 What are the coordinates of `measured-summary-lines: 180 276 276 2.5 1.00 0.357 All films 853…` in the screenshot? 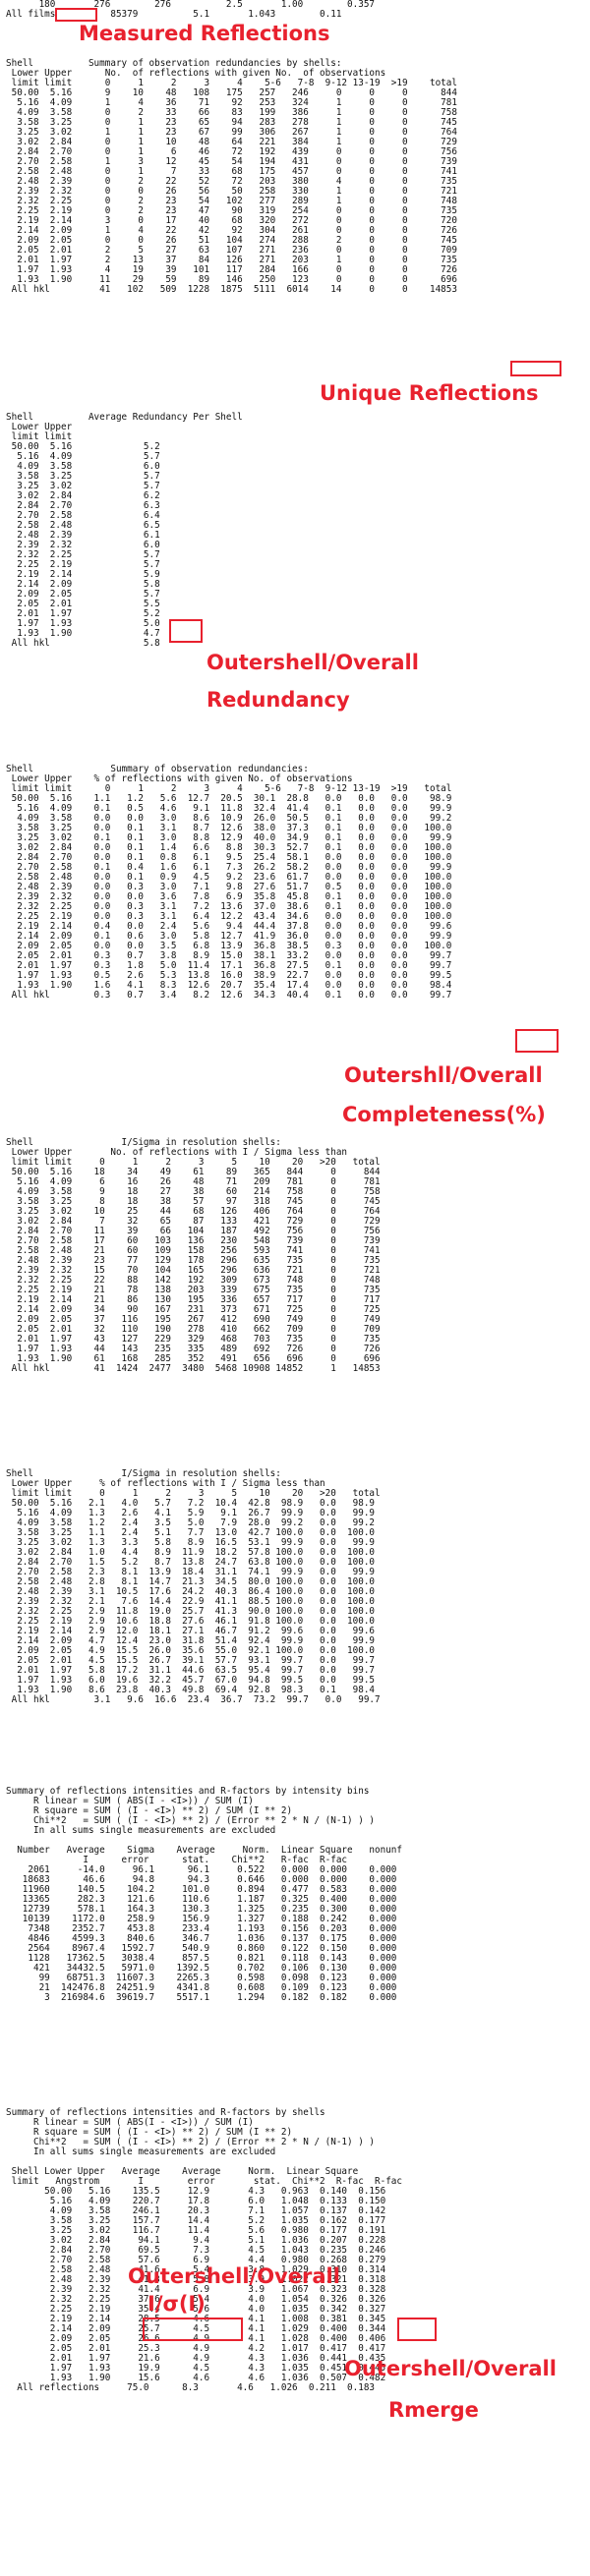 It's located at (191, 10).